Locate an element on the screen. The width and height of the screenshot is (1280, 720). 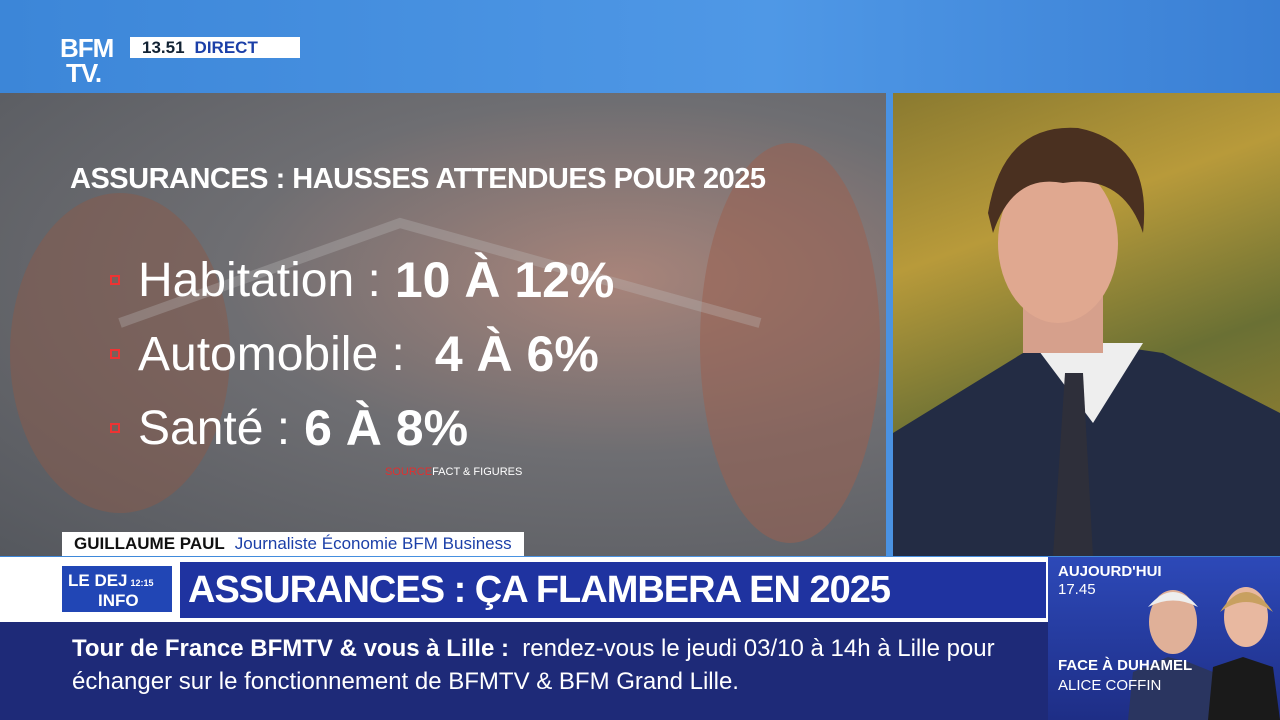
guests is located at coordinates (1204, 653).